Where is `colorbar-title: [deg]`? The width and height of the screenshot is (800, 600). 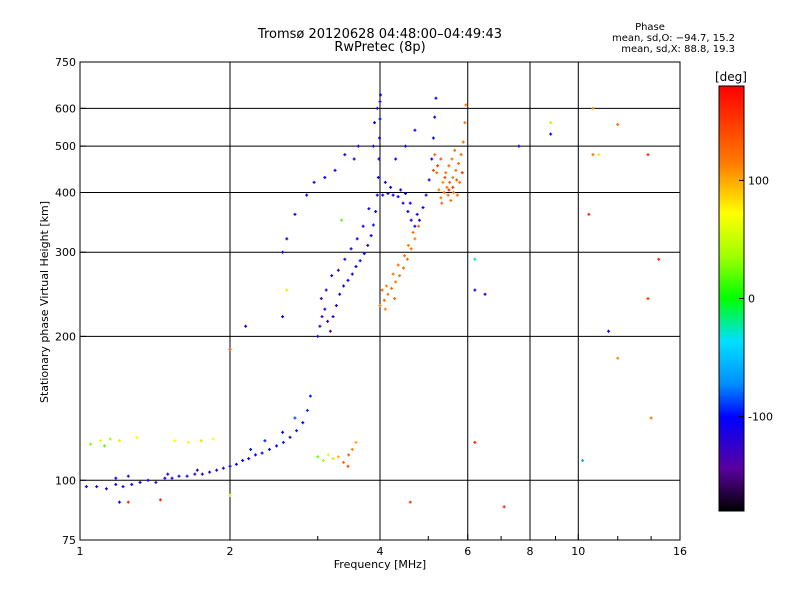 colorbar-title: [deg] is located at coordinates (731, 77).